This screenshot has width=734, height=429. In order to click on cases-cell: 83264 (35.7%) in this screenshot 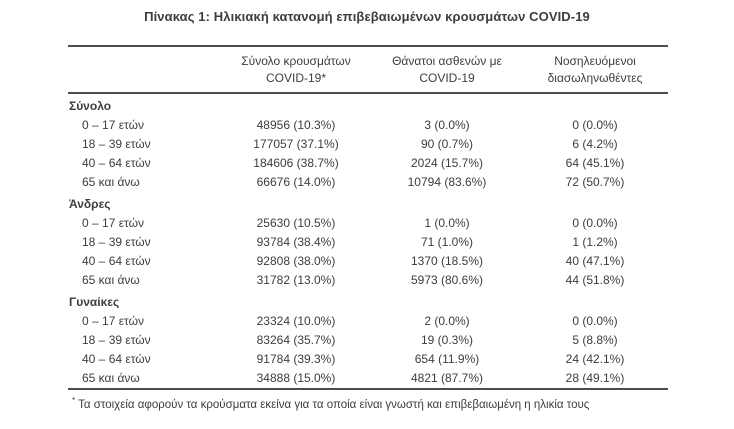, I will do `click(296, 340)`.